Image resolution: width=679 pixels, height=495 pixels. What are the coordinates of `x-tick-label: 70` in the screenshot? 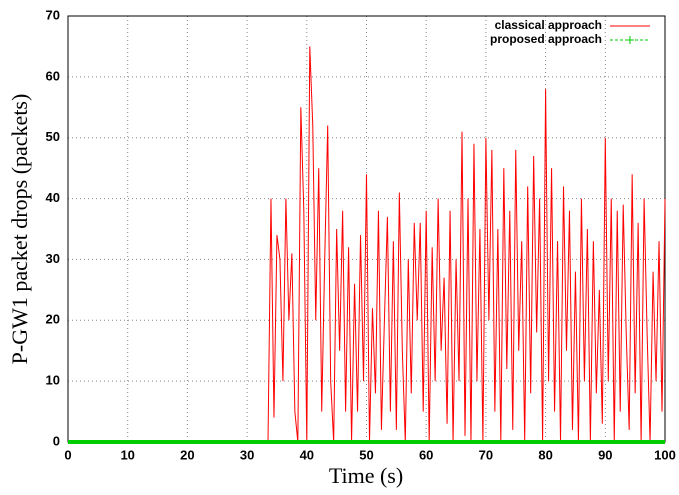 It's located at (486, 454).